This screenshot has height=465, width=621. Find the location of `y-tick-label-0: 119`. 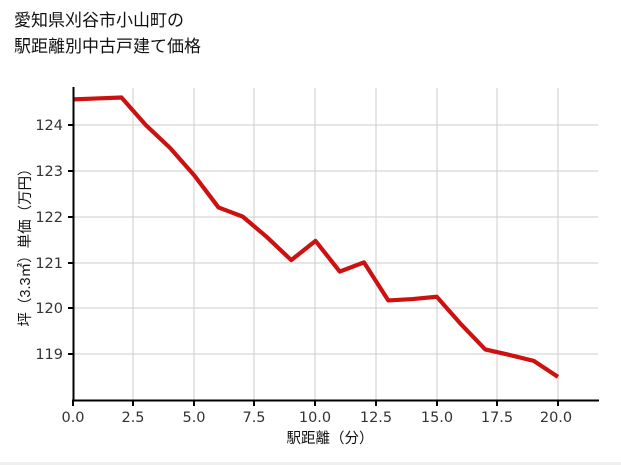

y-tick-label-0: 119 is located at coordinates (49, 355).